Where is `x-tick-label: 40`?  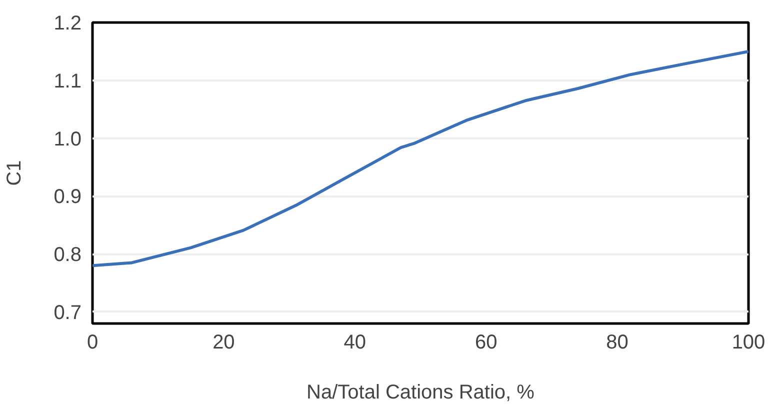
x-tick-label: 40 is located at coordinates (355, 343).